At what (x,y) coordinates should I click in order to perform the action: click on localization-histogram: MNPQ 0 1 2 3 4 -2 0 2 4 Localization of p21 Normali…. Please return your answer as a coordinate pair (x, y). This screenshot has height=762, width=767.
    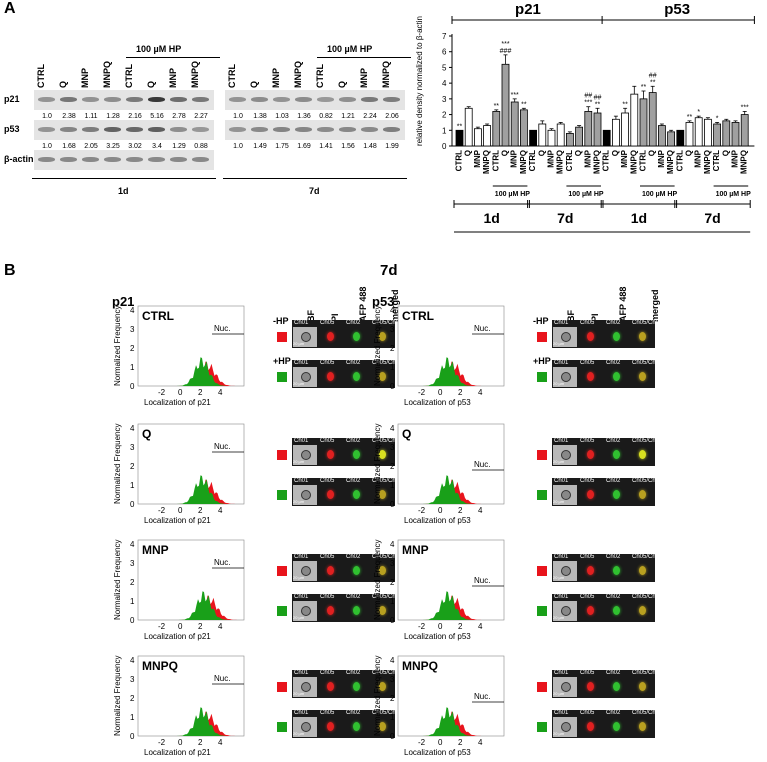
    Looking at the image, I should click on (179, 706).